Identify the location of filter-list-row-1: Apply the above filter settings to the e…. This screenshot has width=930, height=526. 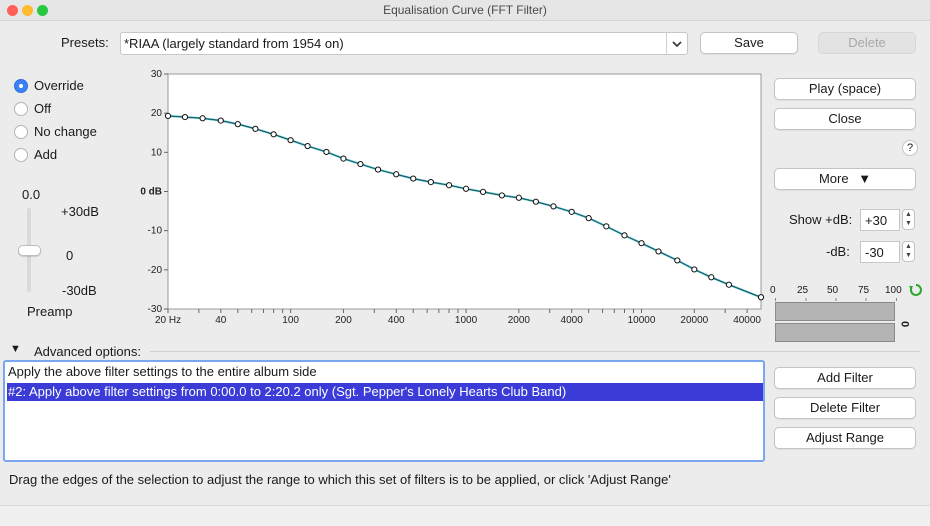
(162, 371).